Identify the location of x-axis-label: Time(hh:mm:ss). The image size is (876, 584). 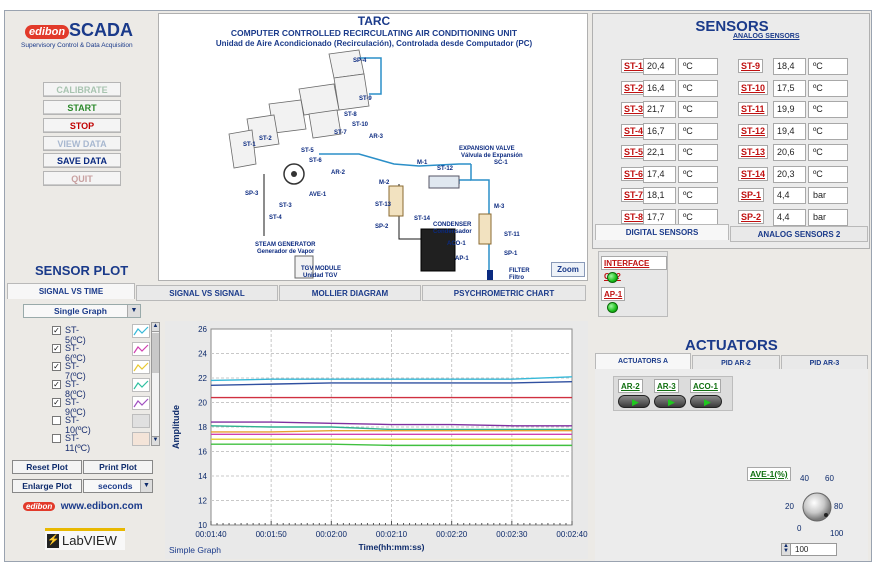
(392, 547).